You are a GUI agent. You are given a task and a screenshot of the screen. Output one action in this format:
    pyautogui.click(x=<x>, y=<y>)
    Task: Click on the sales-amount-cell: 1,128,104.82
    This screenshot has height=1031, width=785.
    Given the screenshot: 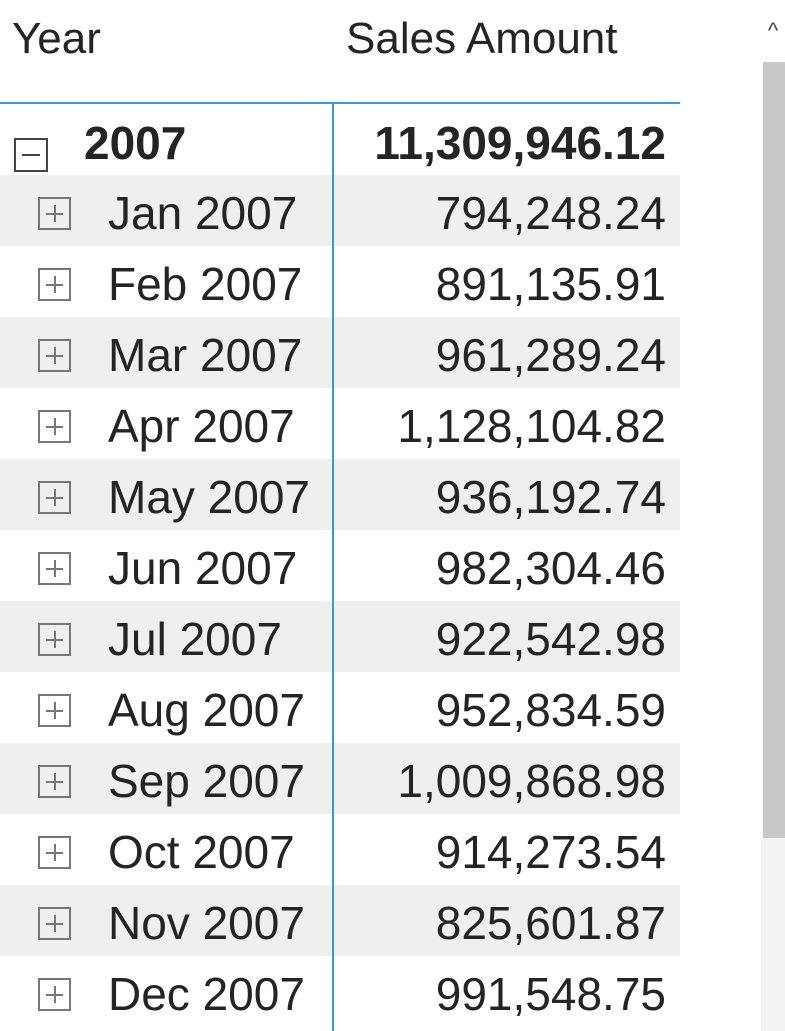 What is the action you would take?
    pyautogui.click(x=531, y=426)
    